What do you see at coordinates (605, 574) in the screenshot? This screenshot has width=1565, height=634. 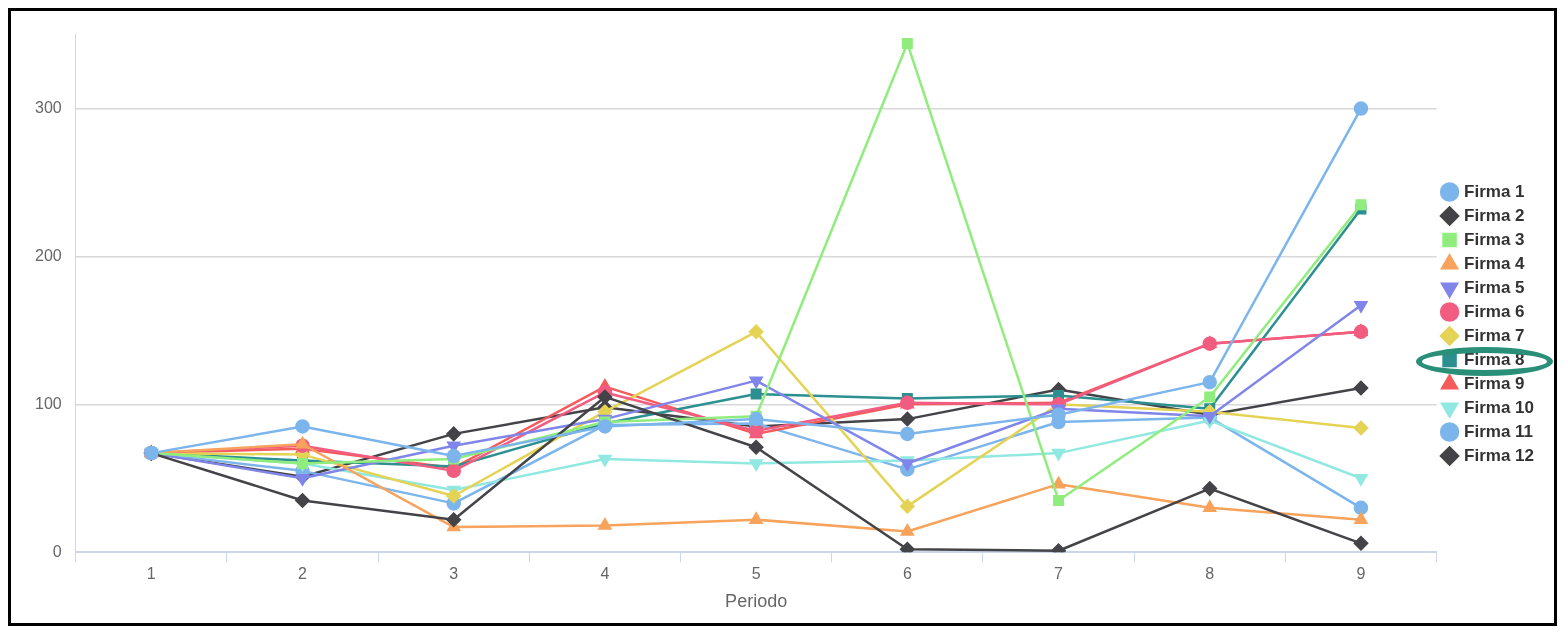 I see `x-tick-label: 4` at bounding box center [605, 574].